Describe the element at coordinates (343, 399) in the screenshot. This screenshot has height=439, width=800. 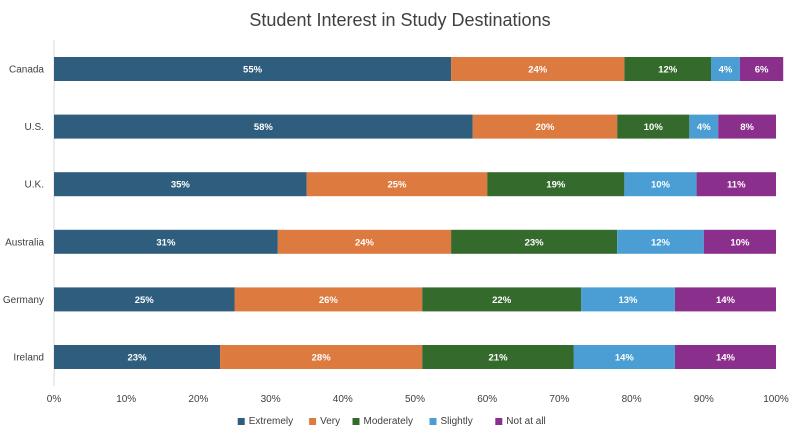
I see `x-tick-label: 40%` at that location.